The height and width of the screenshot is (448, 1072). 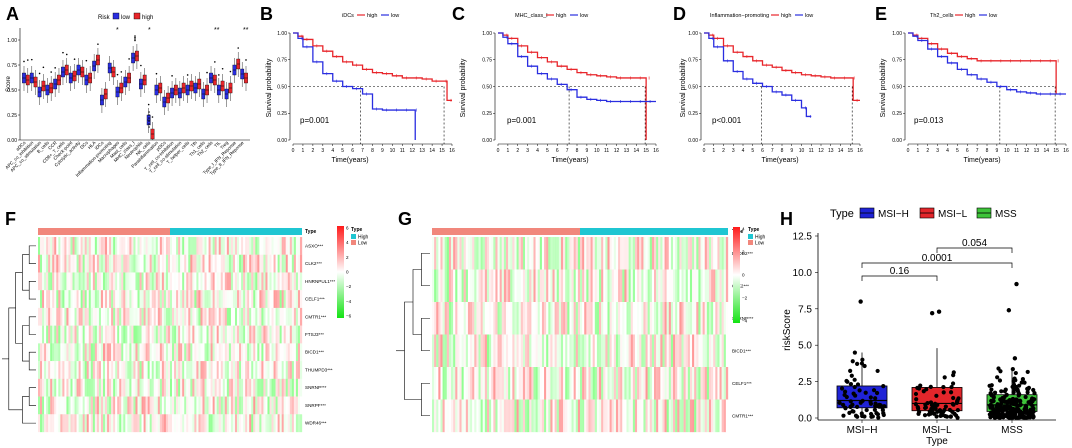 I want to click on gene-label: THUMPD3***, so click(x=319, y=369).